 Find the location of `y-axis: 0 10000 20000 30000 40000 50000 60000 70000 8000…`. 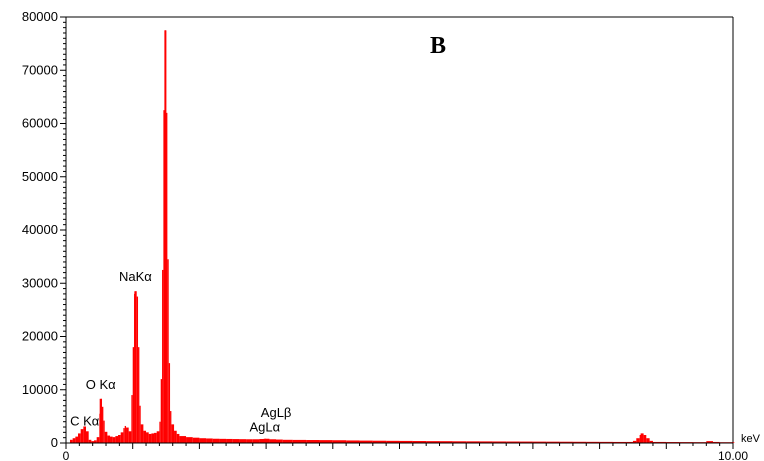

y-axis: 0 10000 20000 30000 40000 50000 60000 70000 8000… is located at coordinates (44, 229).